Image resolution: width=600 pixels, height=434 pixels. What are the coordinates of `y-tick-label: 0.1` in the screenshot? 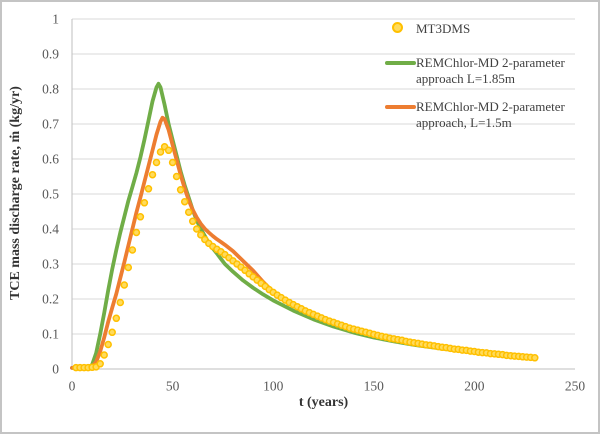 It's located at (50, 334).